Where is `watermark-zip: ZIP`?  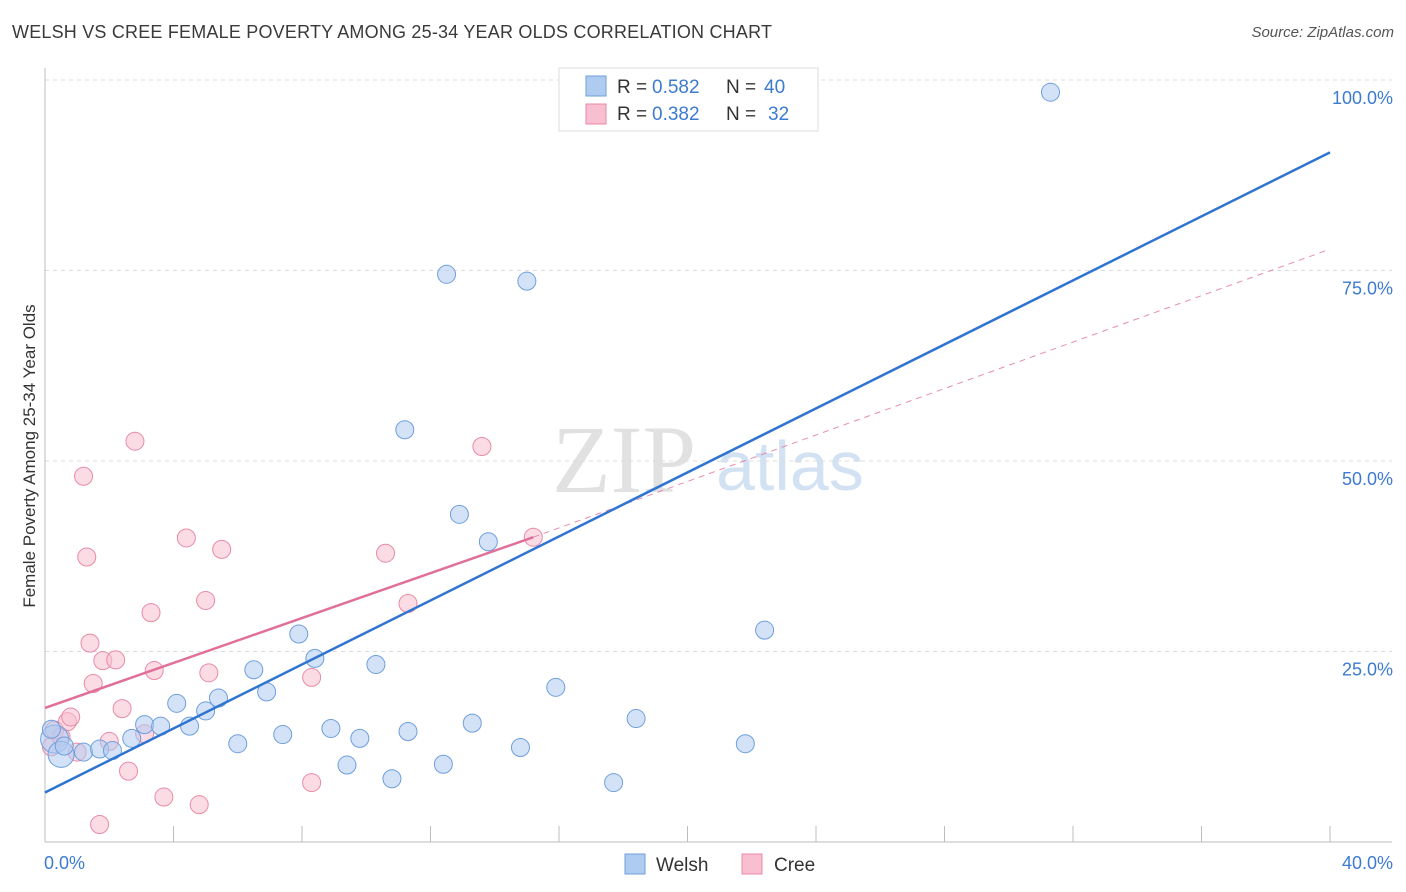 watermark-zip: ZIP is located at coordinates (624, 459).